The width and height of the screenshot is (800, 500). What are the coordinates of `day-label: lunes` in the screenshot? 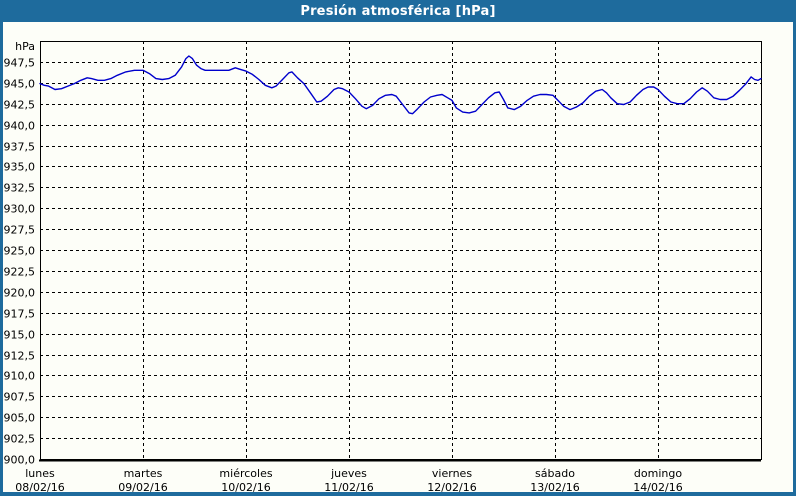 It's located at (40, 473).